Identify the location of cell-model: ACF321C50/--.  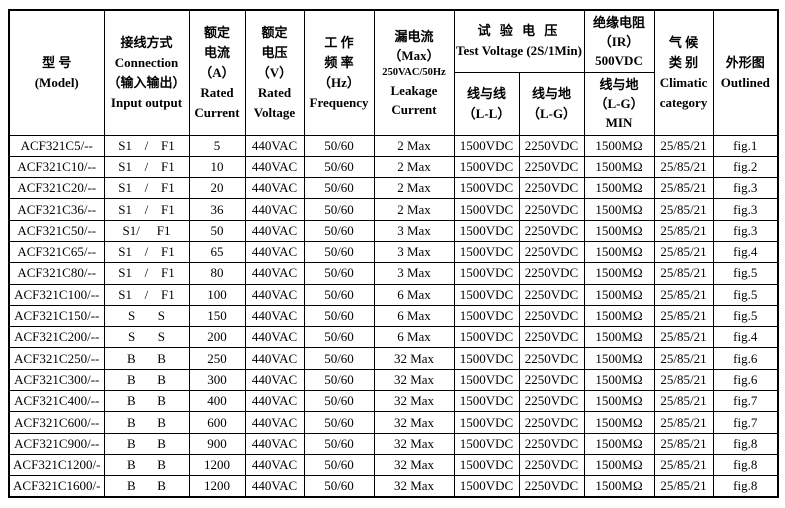
(56, 230).